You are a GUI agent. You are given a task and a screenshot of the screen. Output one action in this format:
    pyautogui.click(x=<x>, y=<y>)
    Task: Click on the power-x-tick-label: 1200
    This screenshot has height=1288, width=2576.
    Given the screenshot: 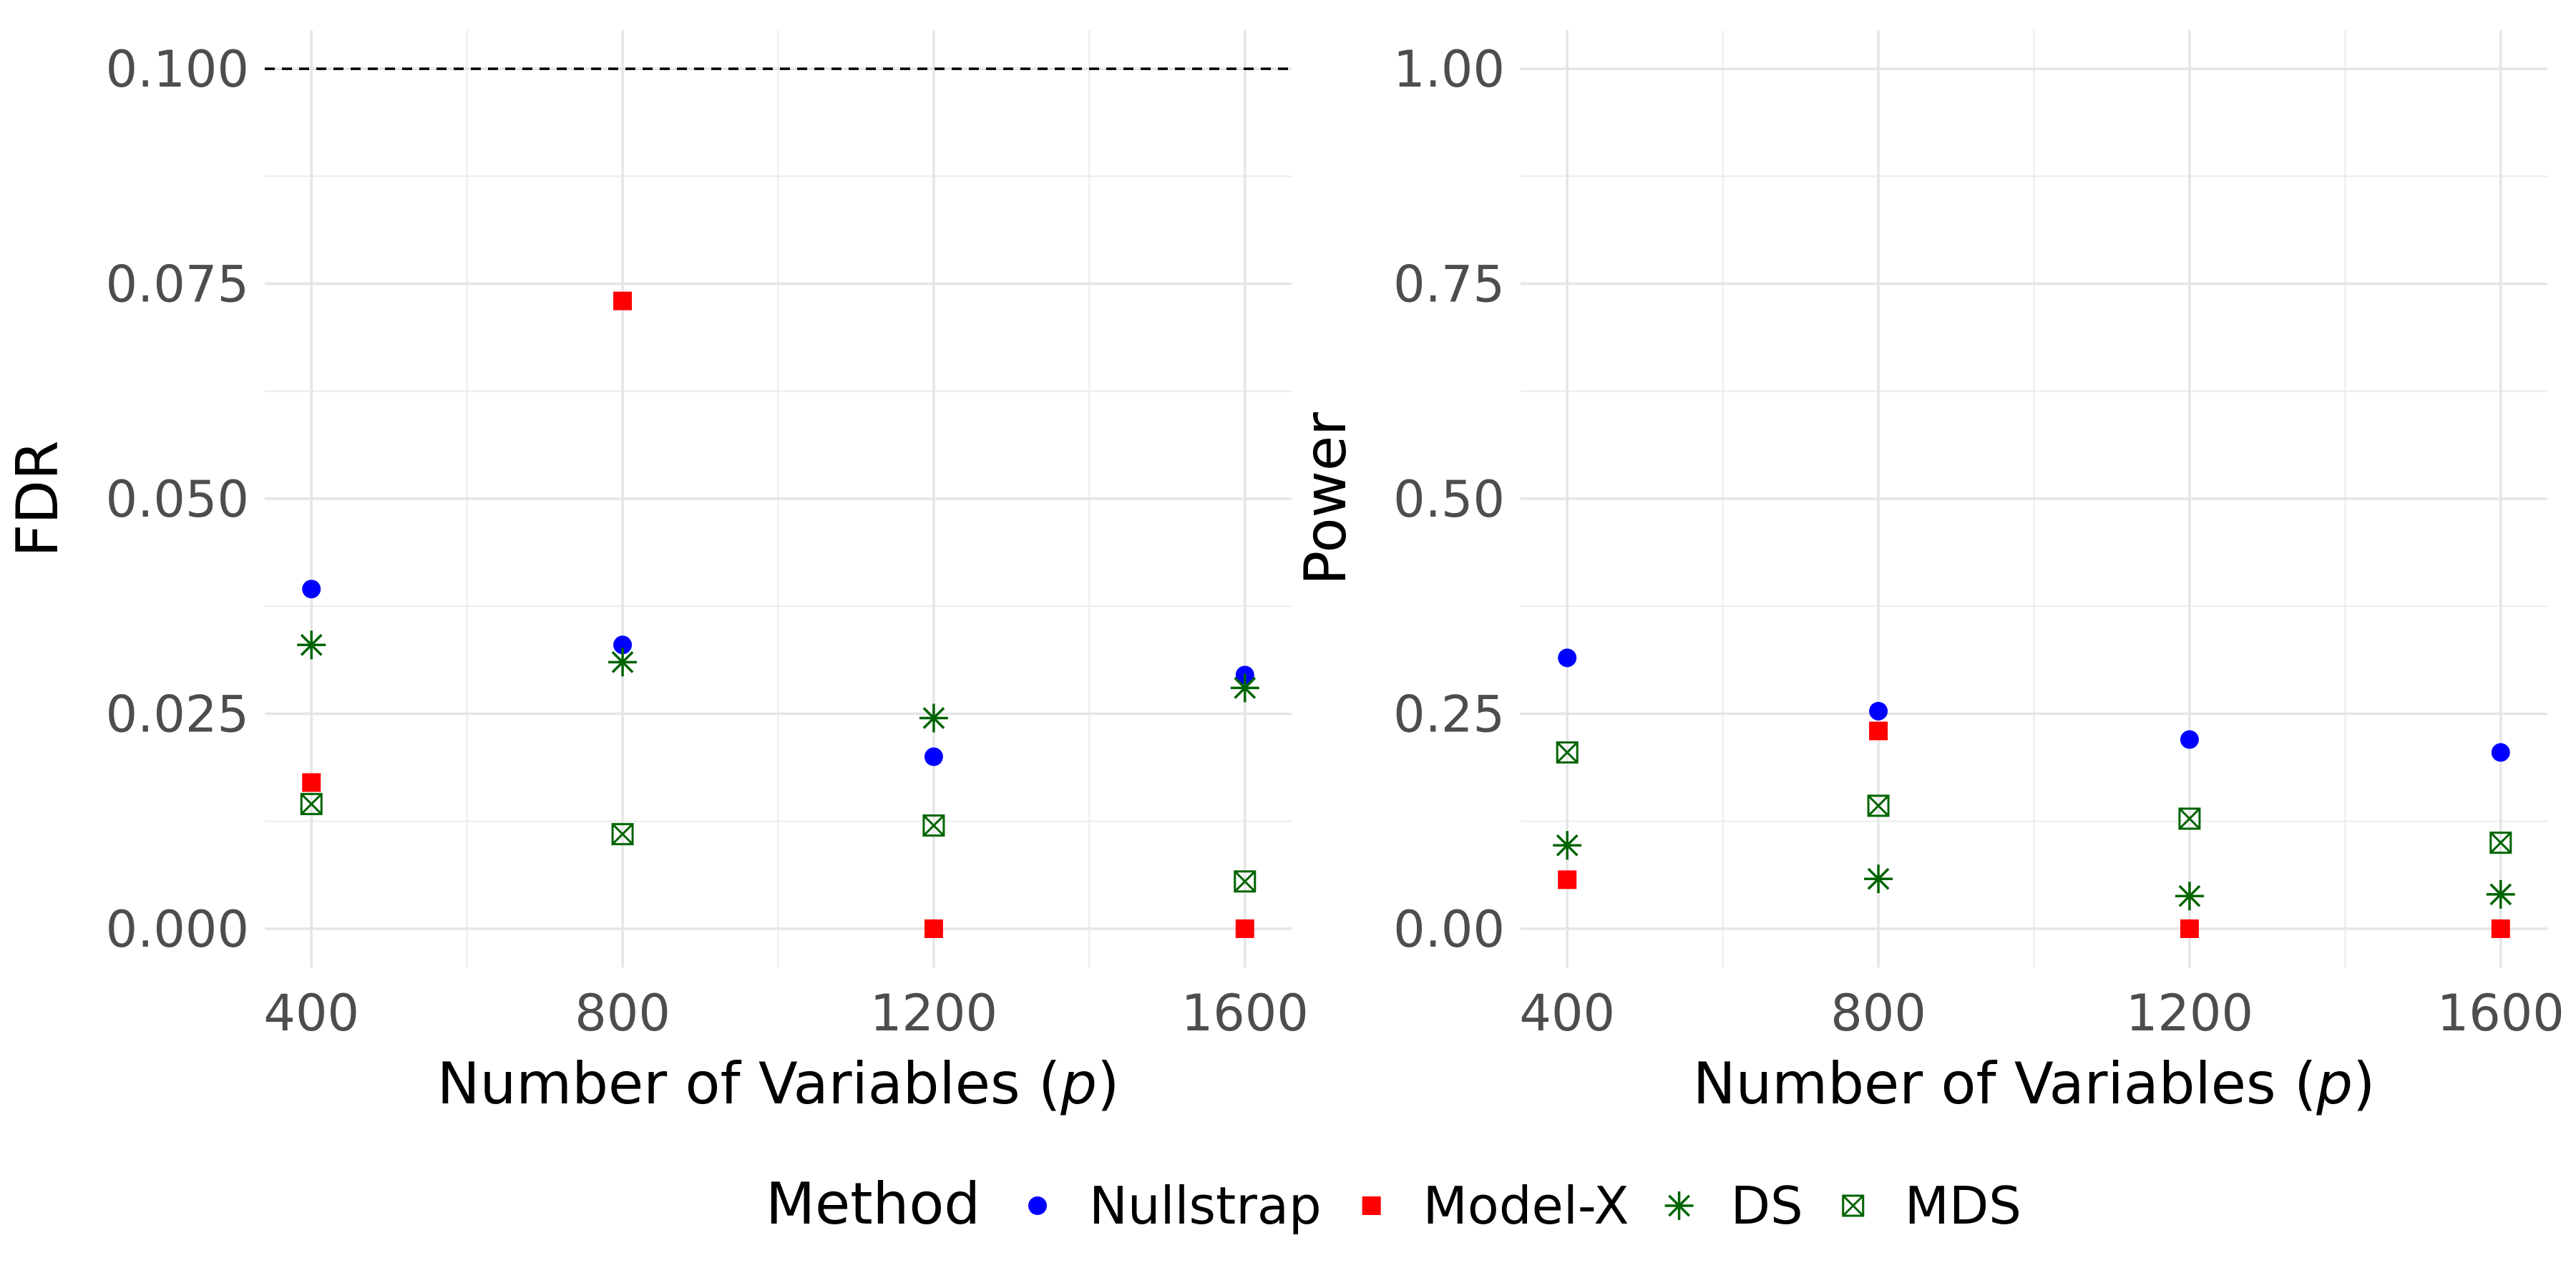 What is the action you would take?
    pyautogui.click(x=2189, y=1013)
    